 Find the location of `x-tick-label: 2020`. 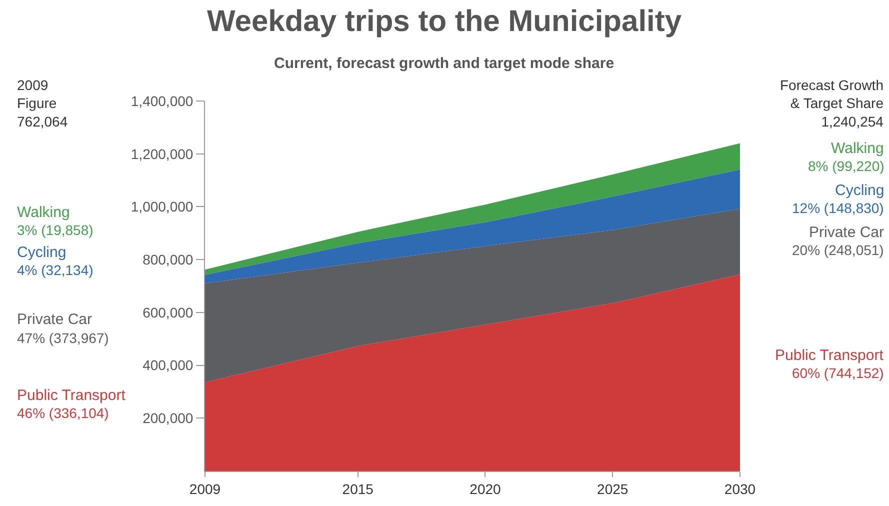

x-tick-label: 2020 is located at coordinates (486, 488).